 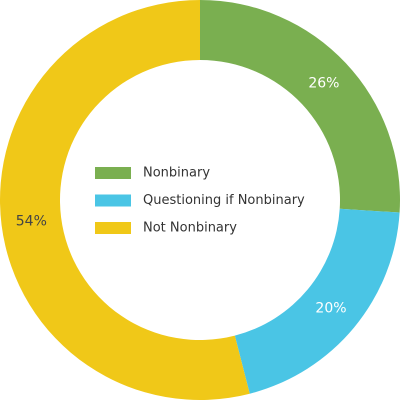 What do you see at coordinates (330, 308) in the screenshot?
I see `value-label: 20%` at bounding box center [330, 308].